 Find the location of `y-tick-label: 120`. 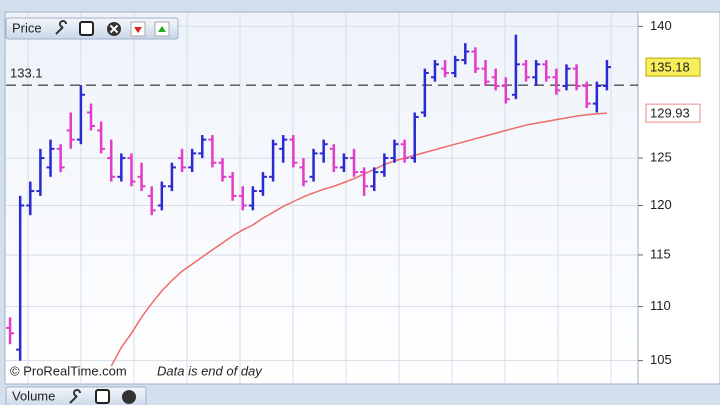

y-tick-label: 120 is located at coordinates (661, 204).